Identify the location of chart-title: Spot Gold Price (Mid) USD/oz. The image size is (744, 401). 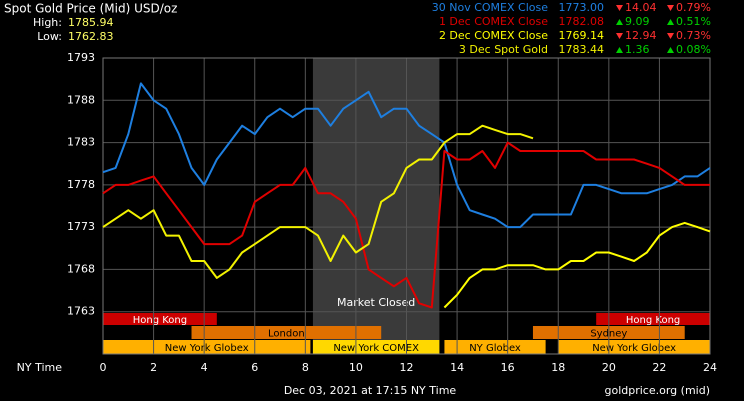
(90, 9).